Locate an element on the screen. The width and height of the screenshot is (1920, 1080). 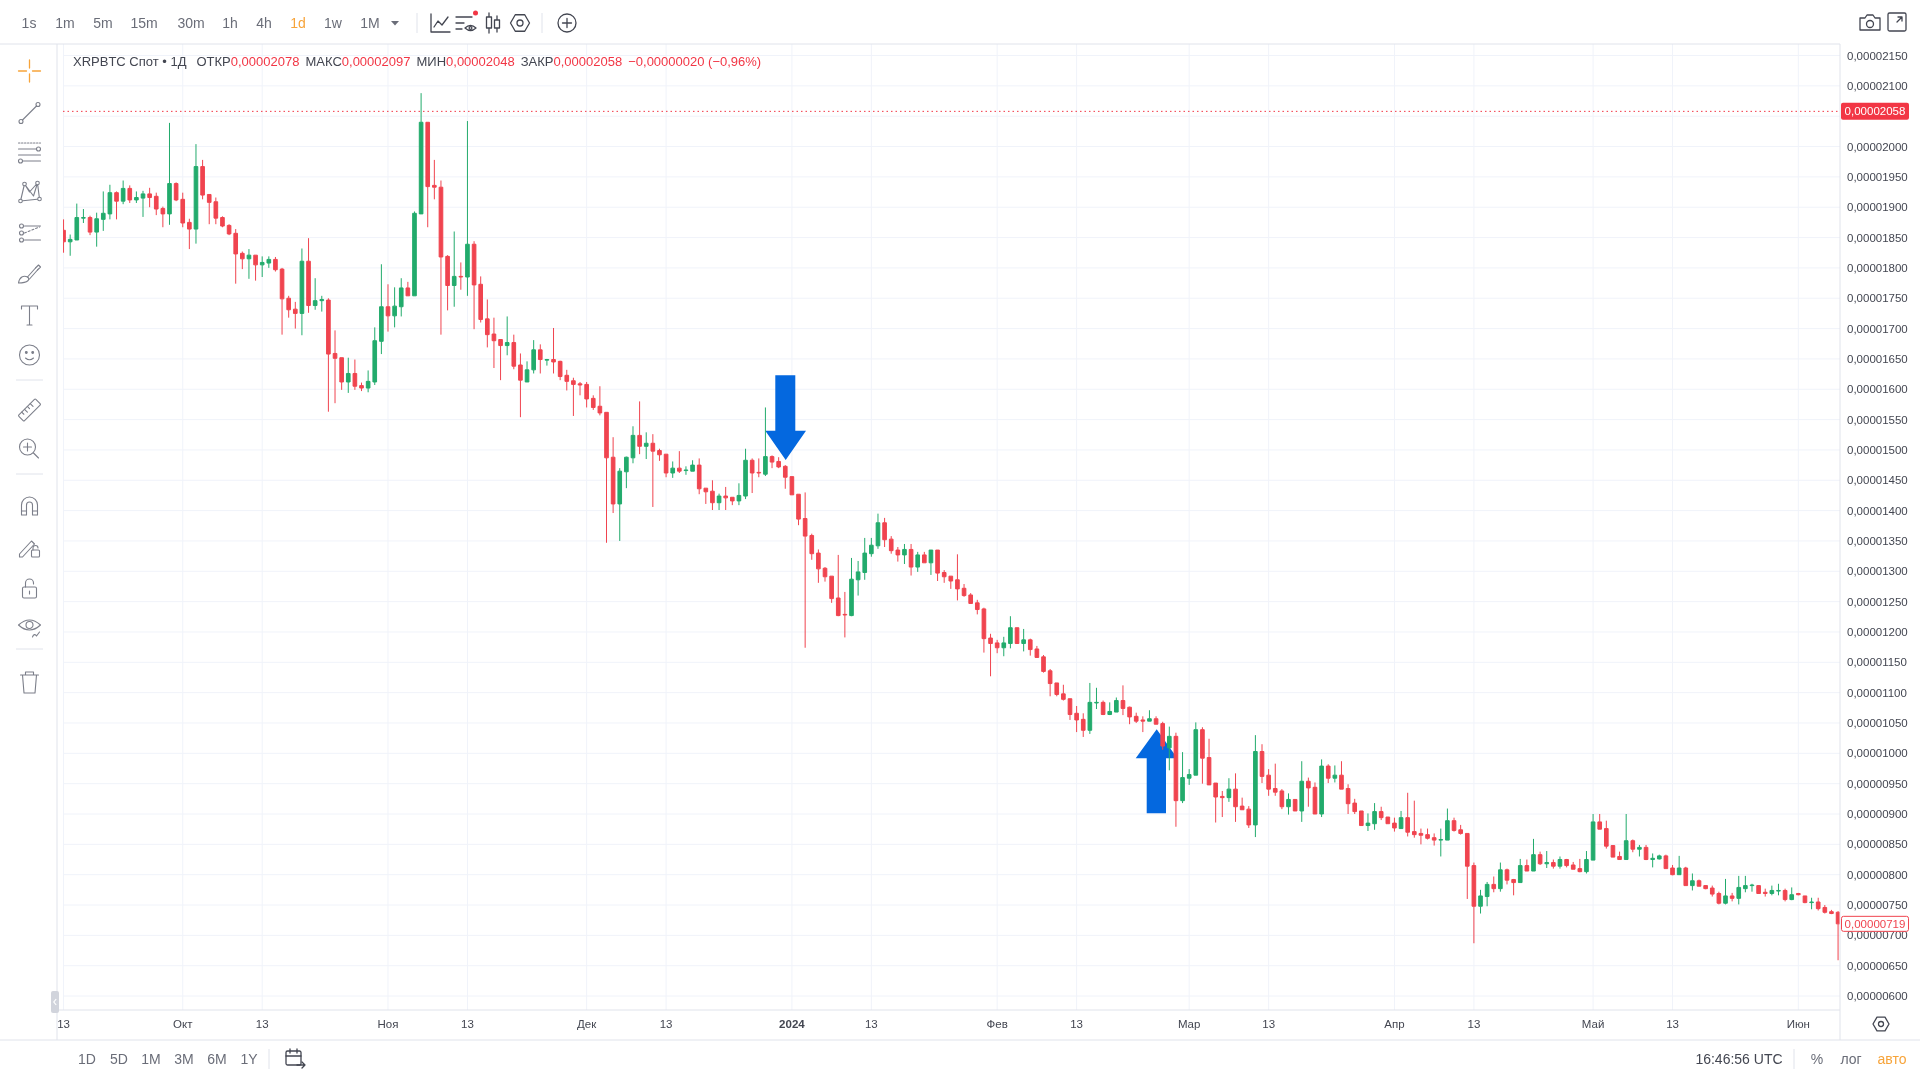
text: 5m is located at coordinates (103, 23).